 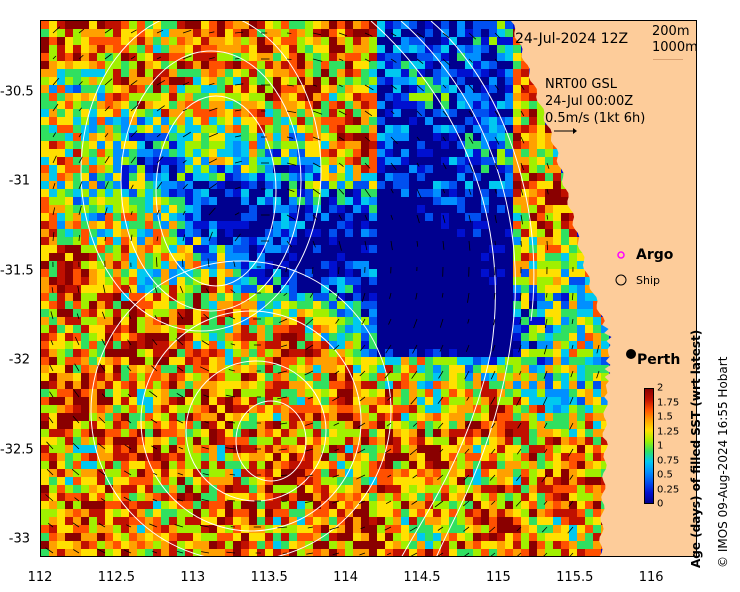 I want to click on colorbar-tick-label: 0.5, so click(x=665, y=475).